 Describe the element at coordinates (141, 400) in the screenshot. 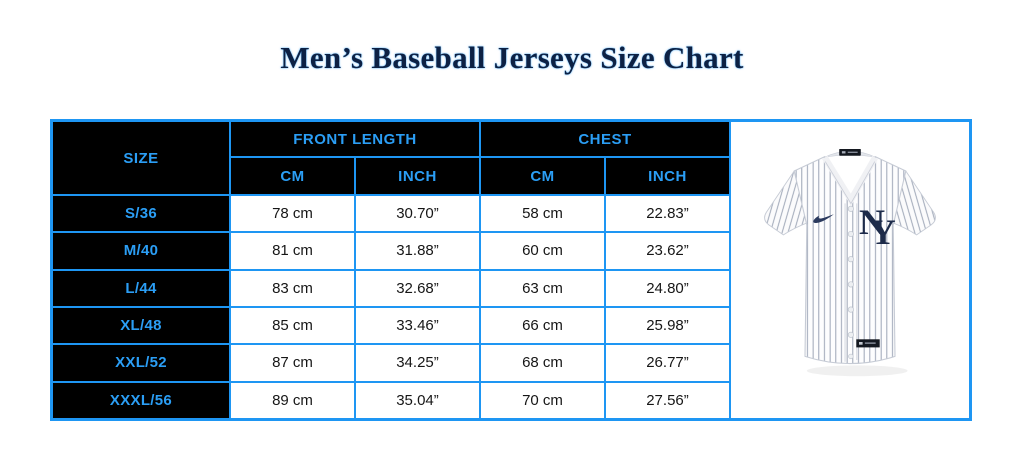

I see `size-cell: XXXL/56` at that location.